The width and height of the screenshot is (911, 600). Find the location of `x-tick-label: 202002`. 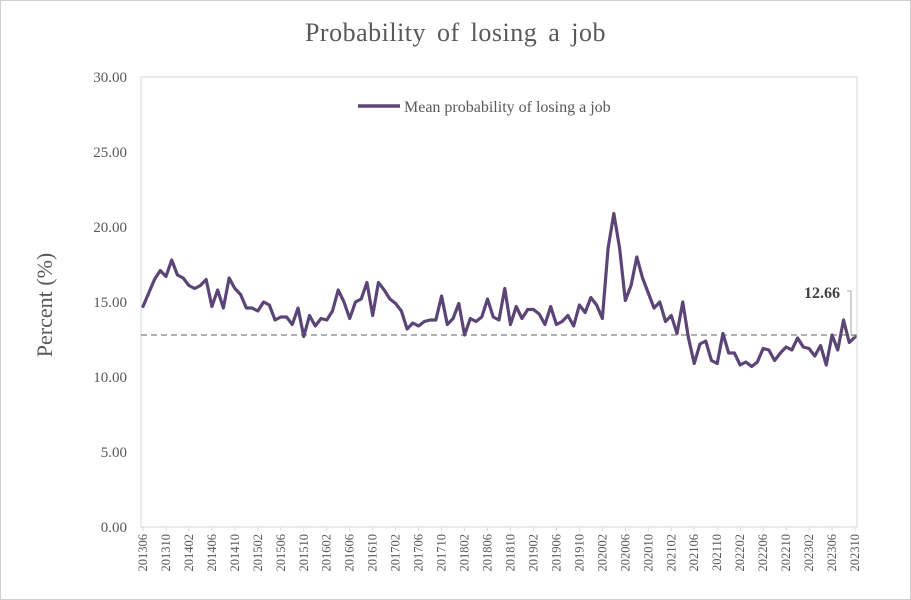

x-tick-label: 202002 is located at coordinates (602, 553).